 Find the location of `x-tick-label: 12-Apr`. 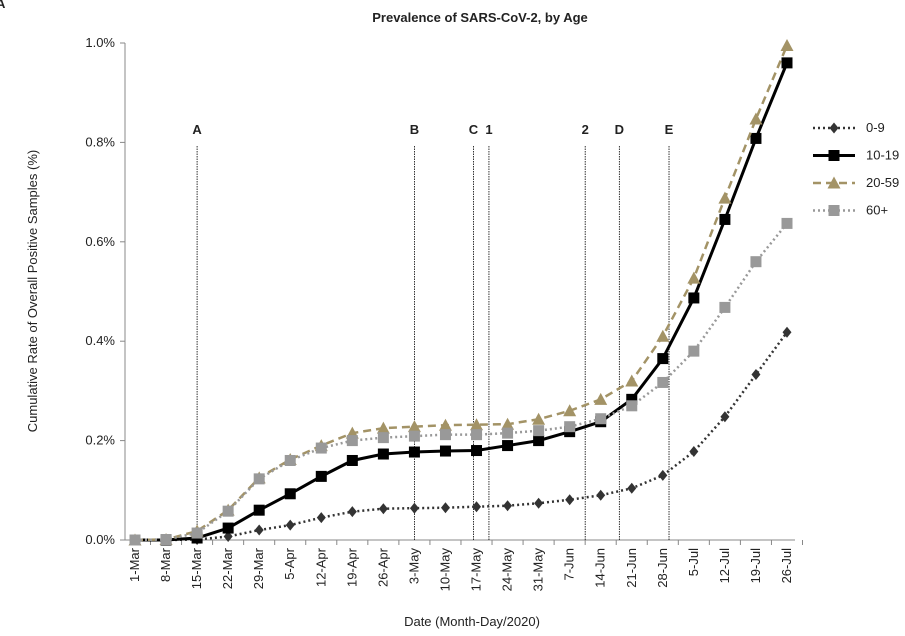

x-tick-label: 12-Apr is located at coordinates (320, 567).